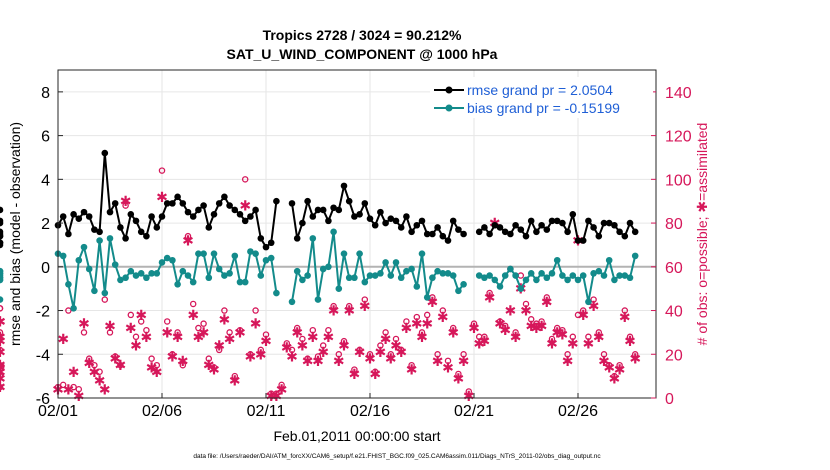 The width and height of the screenshot is (830, 470). Describe the element at coordinates (370, 411) in the screenshot. I see `x-tick-label-3: 02/16` at that location.